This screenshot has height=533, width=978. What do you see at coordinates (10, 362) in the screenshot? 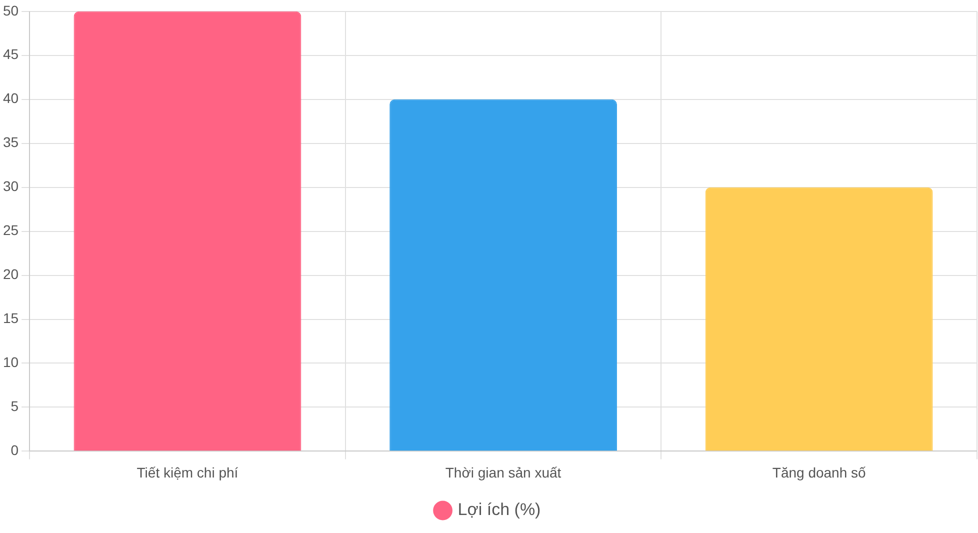
I see `y-tick-label: 10` at bounding box center [10, 362].